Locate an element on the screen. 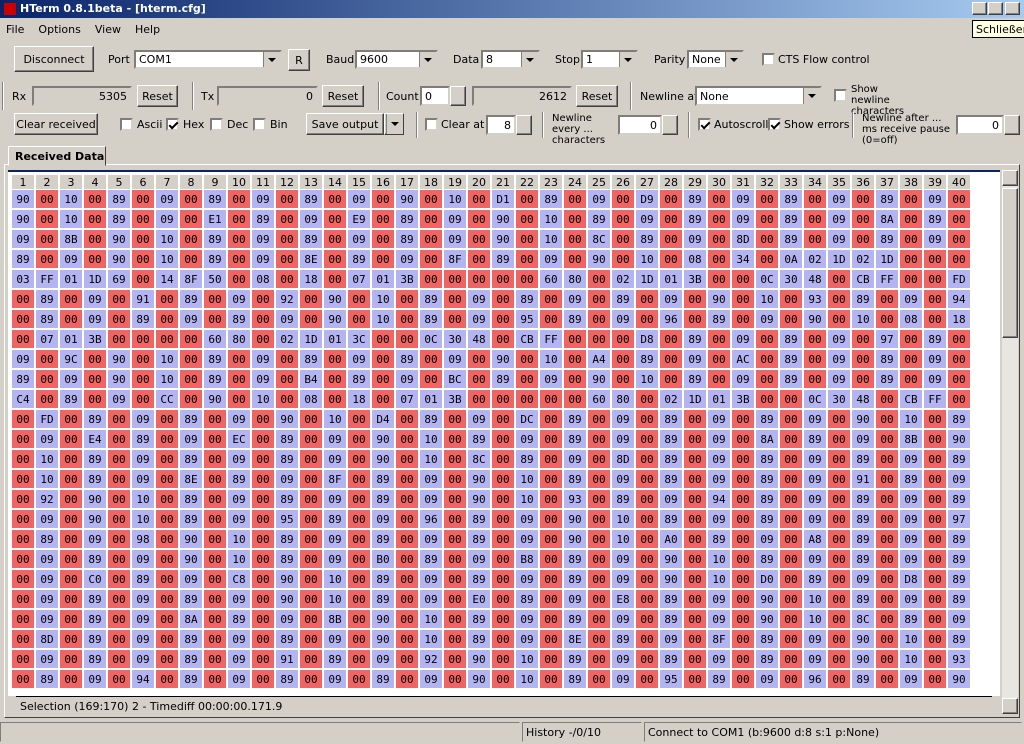  hex-cell: 92 is located at coordinates (47, 499).